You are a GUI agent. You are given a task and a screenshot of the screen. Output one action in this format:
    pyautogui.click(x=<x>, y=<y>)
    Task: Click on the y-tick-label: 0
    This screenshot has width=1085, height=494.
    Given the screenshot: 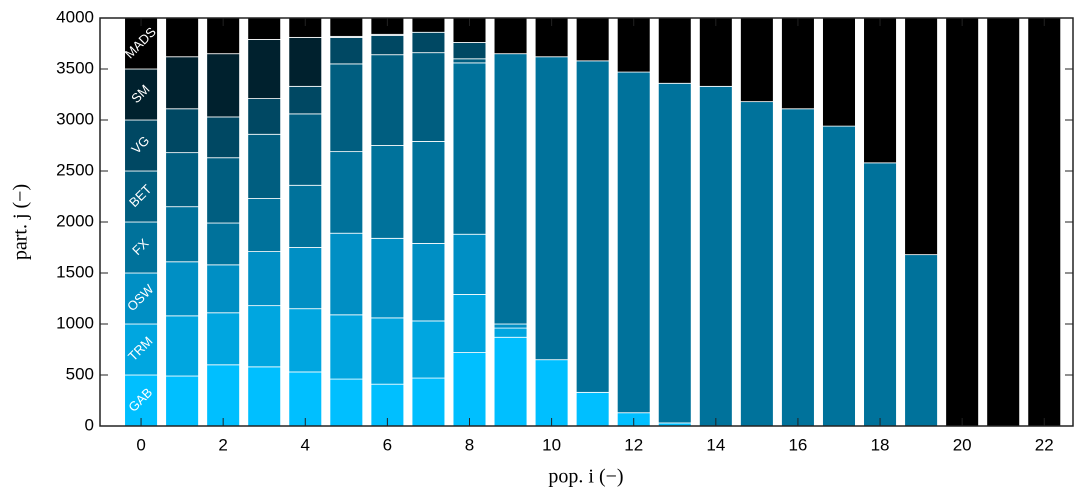 What is the action you would take?
    pyautogui.click(x=89, y=424)
    